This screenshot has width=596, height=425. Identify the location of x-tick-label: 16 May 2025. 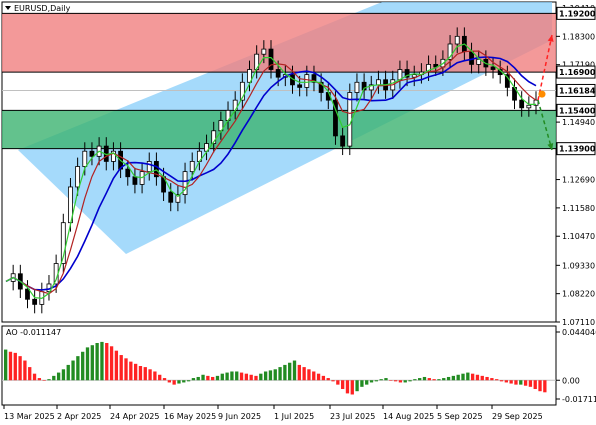
(190, 416).